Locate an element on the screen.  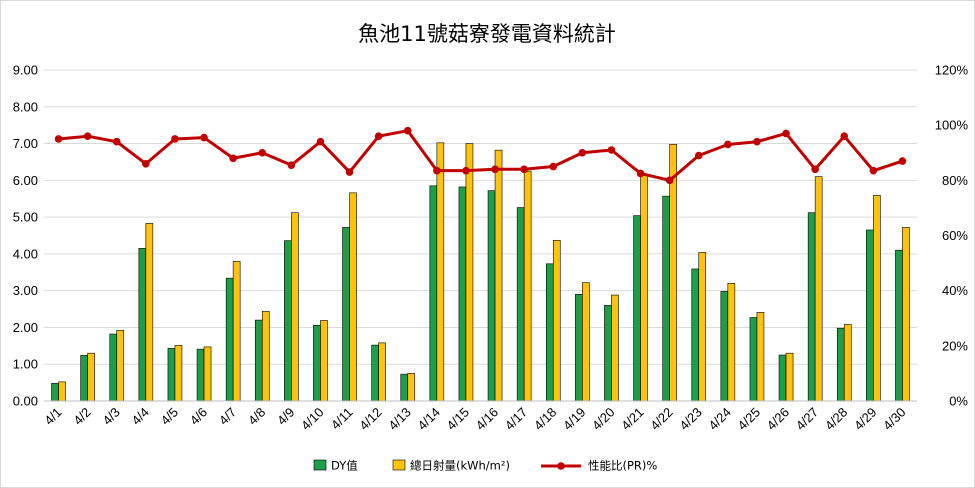
y-right-tick-label: 60% is located at coordinates (955, 235).